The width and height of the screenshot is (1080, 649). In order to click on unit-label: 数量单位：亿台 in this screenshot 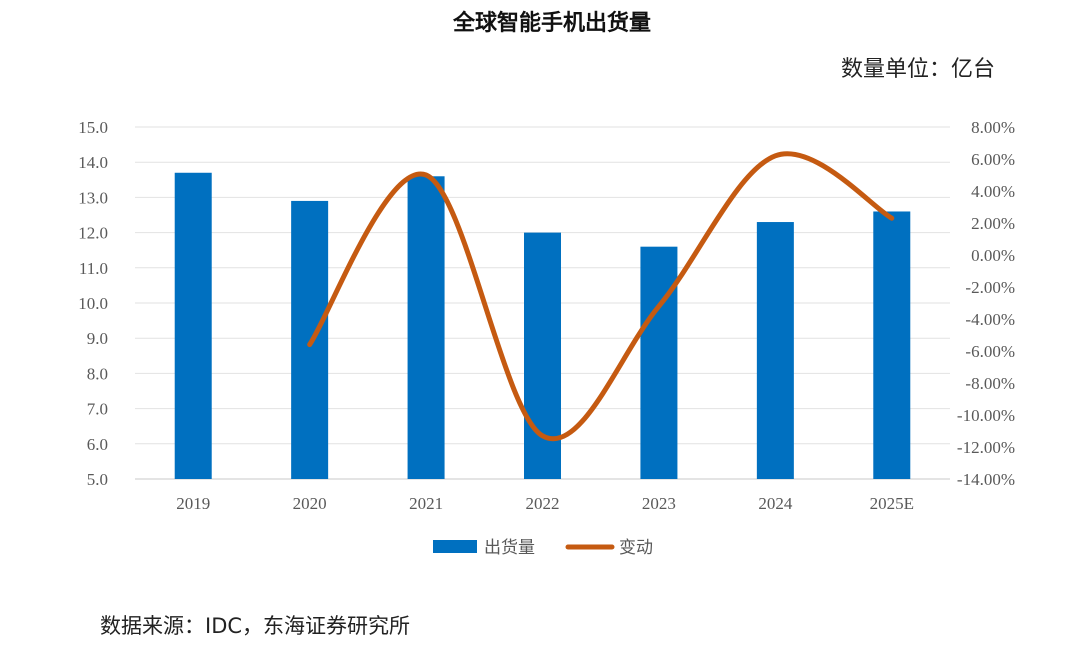, I will do `click(918, 69)`.